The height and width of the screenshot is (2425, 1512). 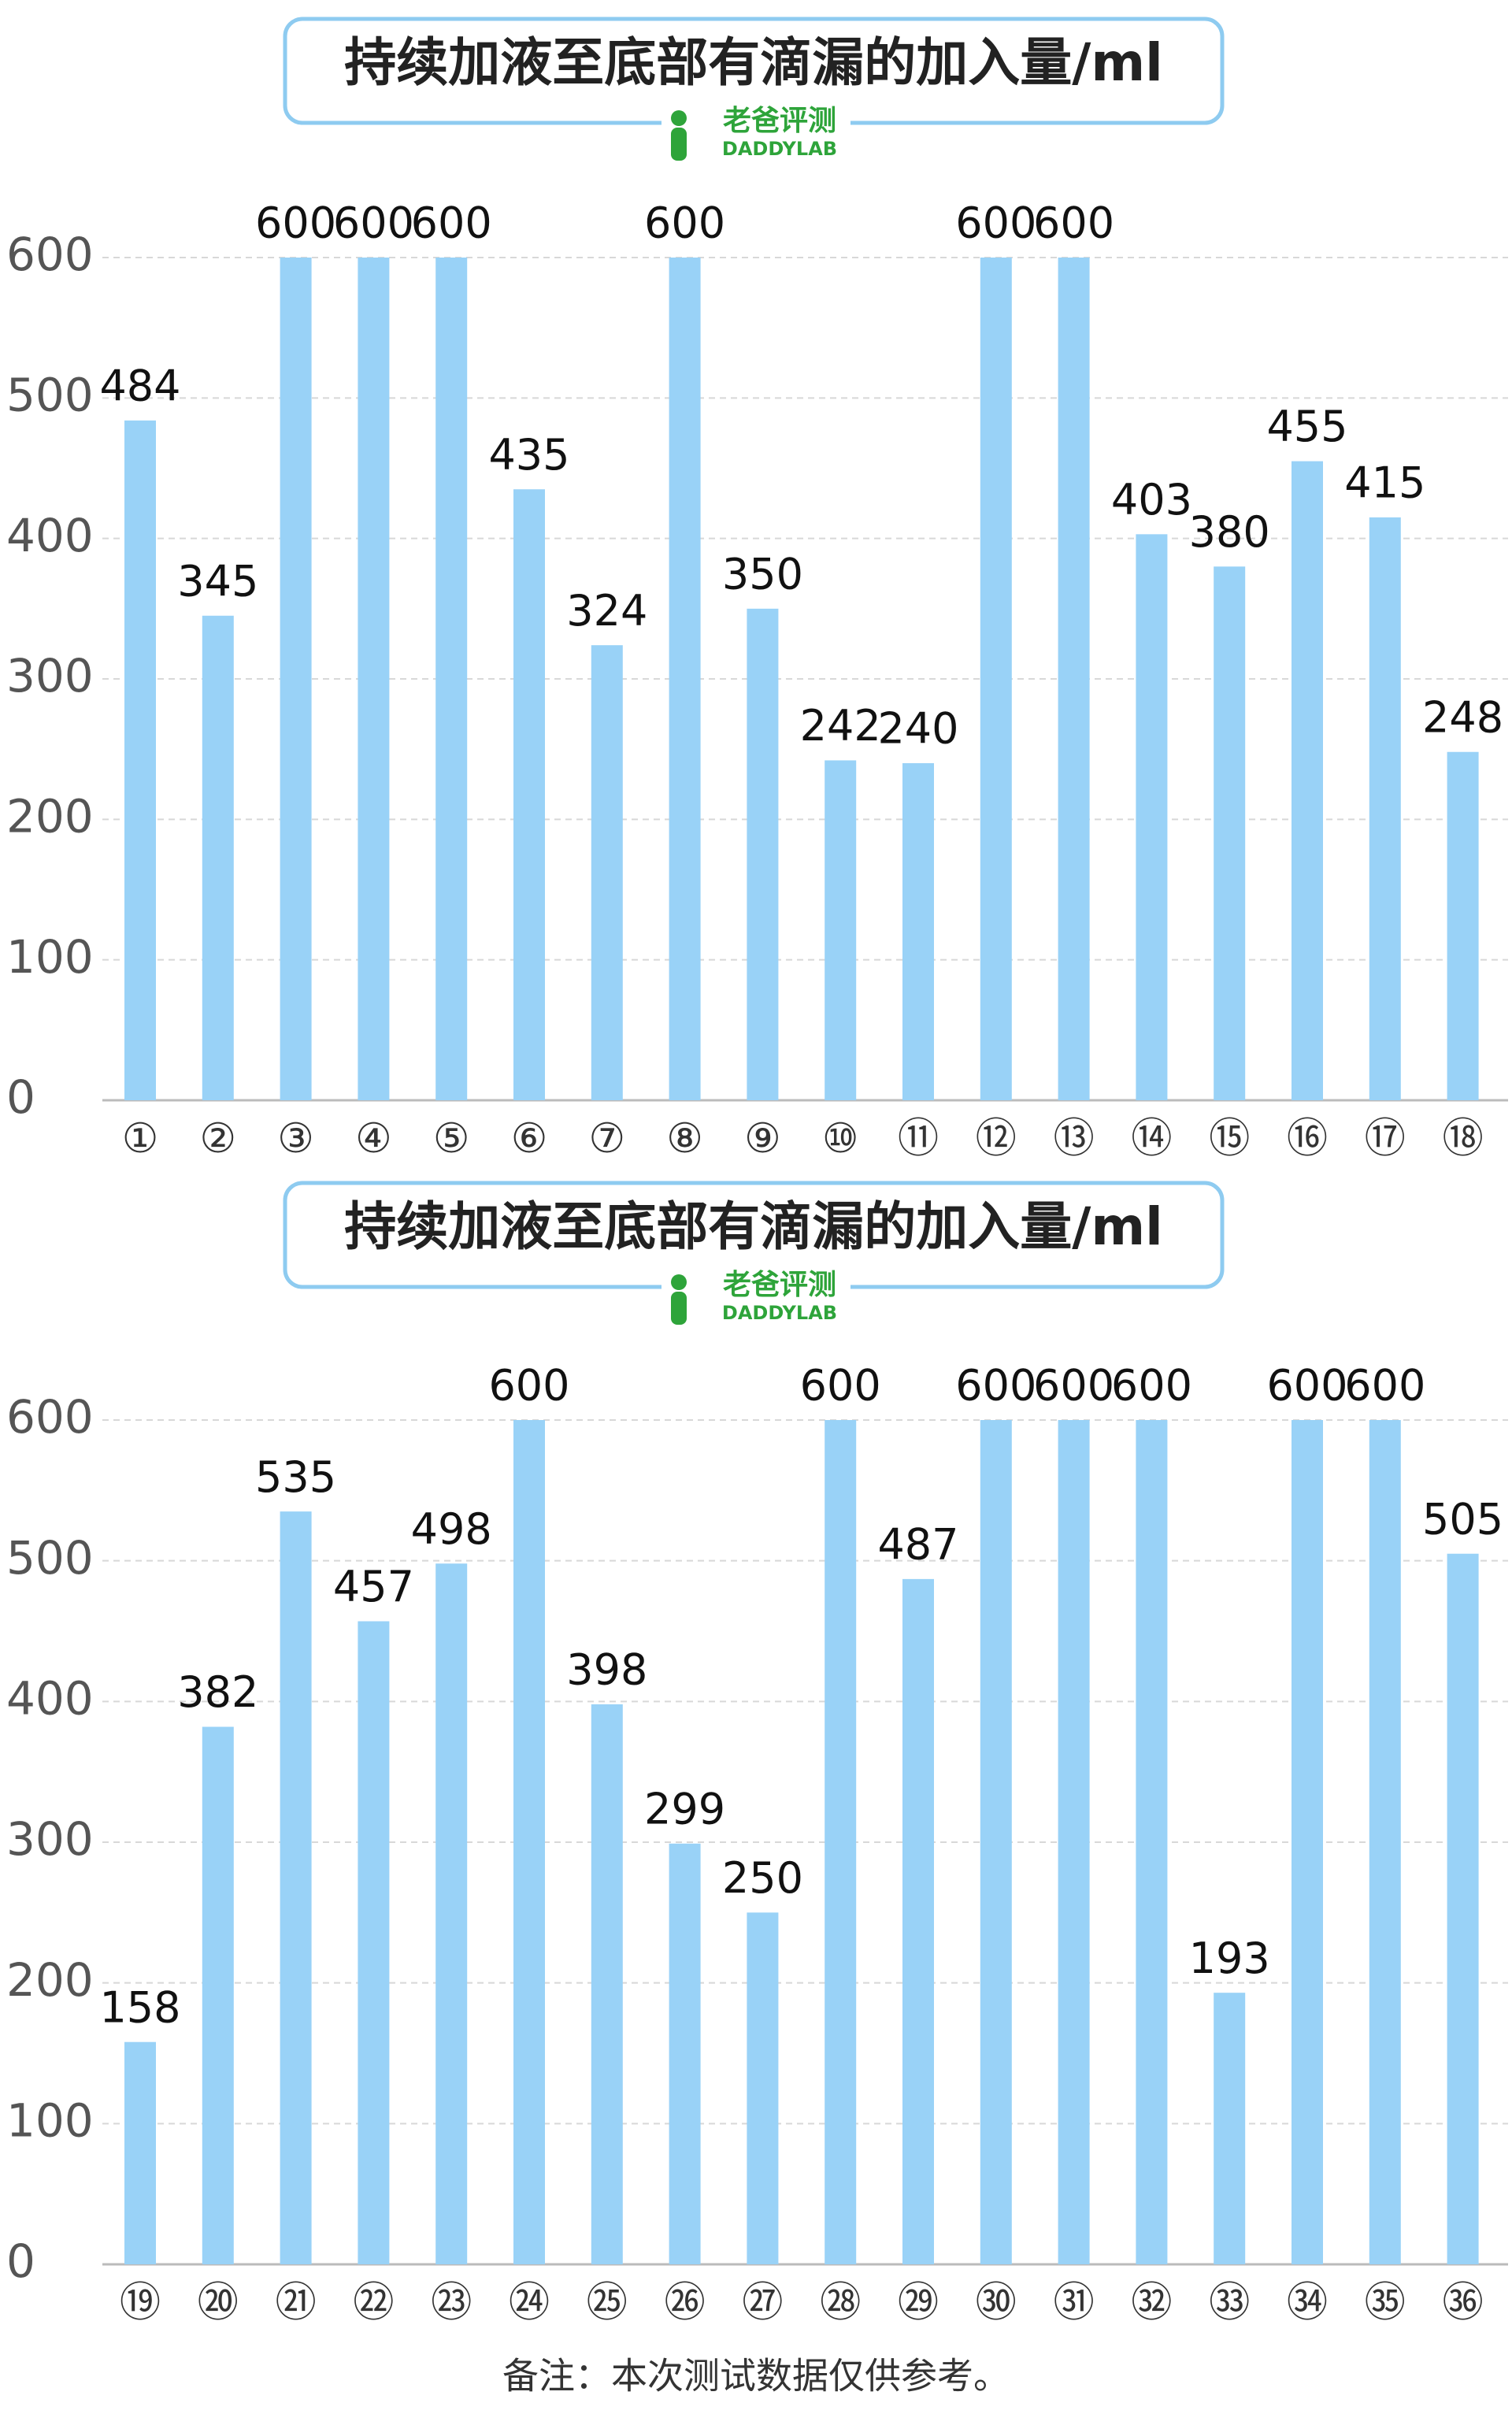 I want to click on x-tick-label: ⑨, so click(x=762, y=1138).